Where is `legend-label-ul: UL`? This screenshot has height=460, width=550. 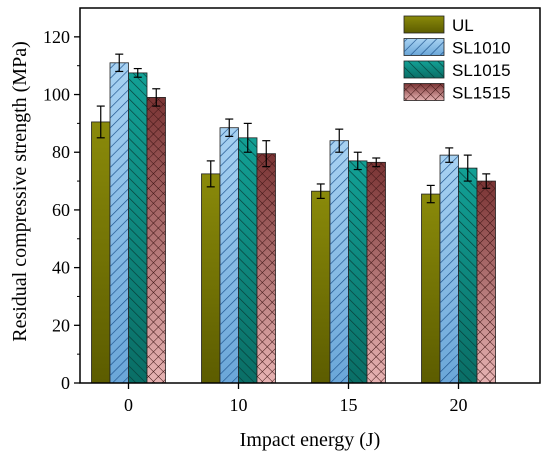
legend-label-ul: UL is located at coordinates (463, 25).